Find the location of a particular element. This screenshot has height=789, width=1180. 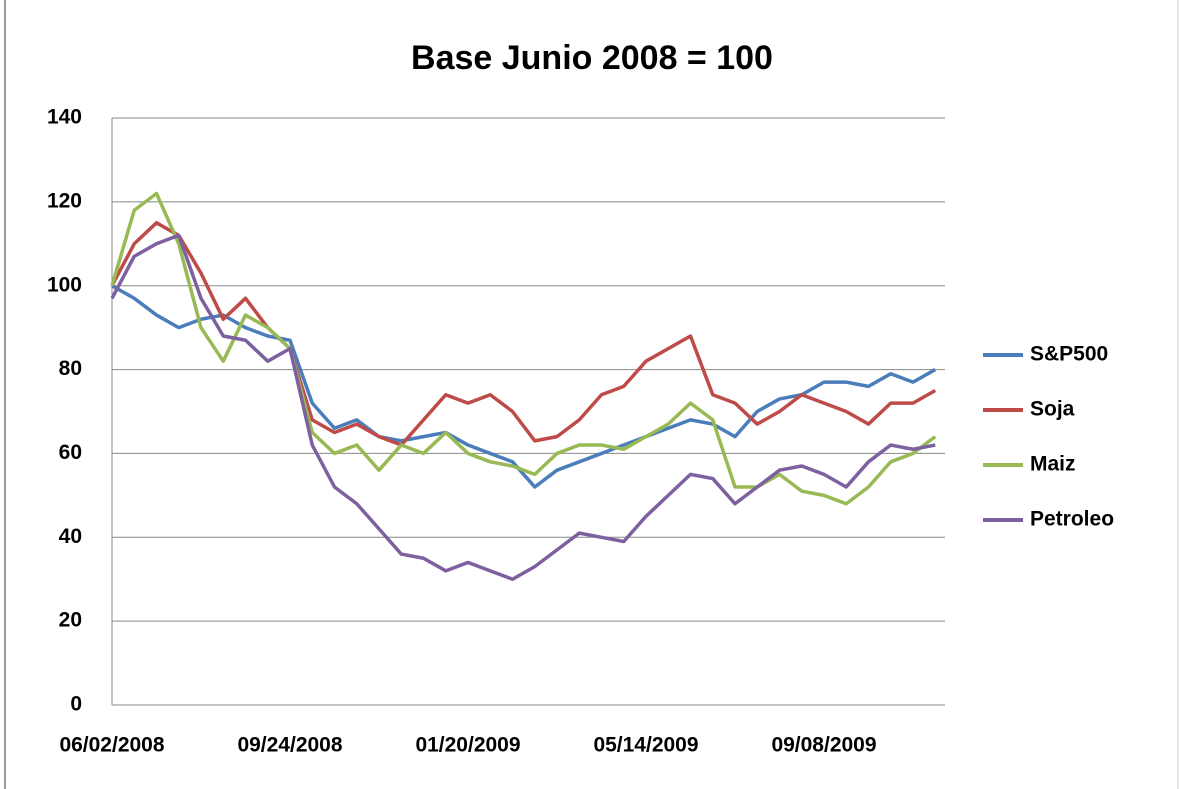

y-tick-label: 0 is located at coordinates (76, 704).